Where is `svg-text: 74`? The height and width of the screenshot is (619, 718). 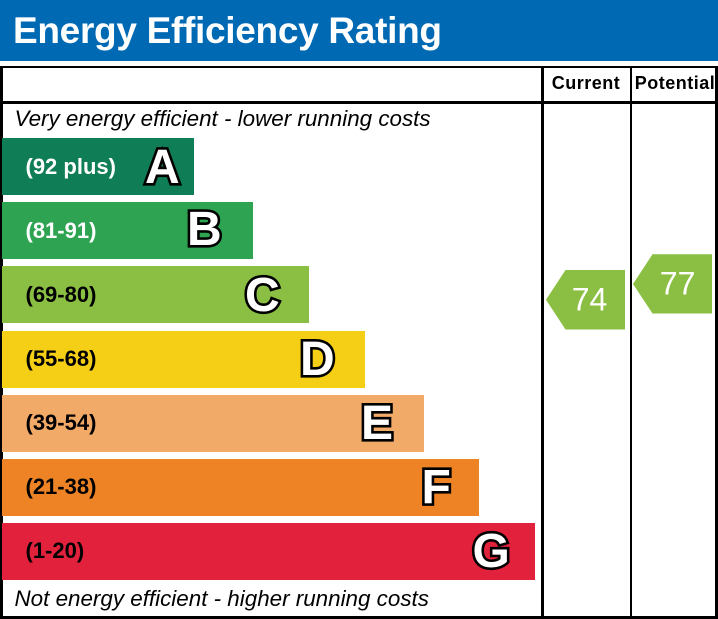 svg-text: 74 is located at coordinates (589, 299).